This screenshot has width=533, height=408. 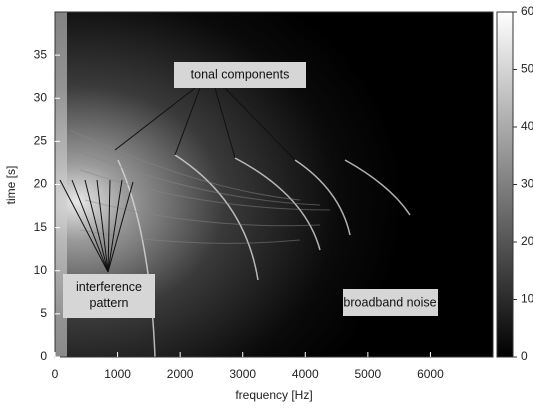 I want to click on annotation: tonal components, so click(x=240, y=74).